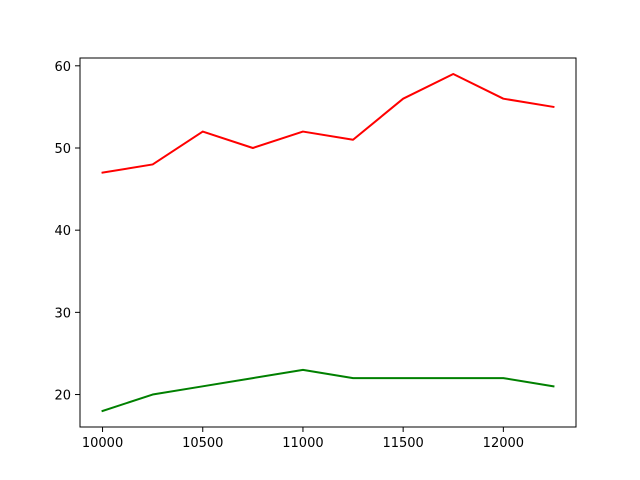 The height and width of the screenshot is (480, 640). What do you see at coordinates (503, 443) in the screenshot?
I see `x-tick-label: 12000` at bounding box center [503, 443].